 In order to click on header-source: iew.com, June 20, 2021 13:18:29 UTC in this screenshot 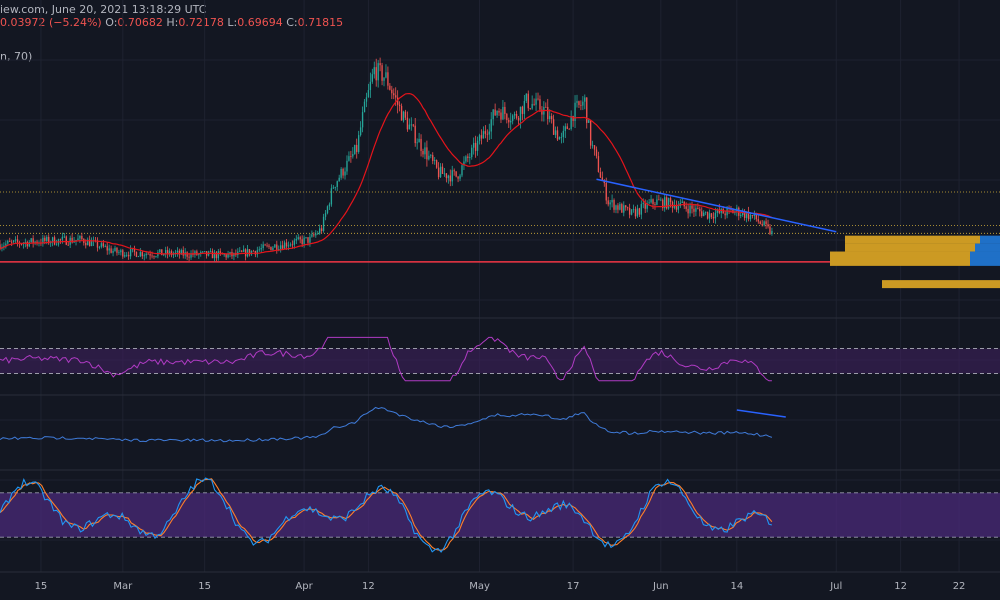, I will do `click(103, 9)`.